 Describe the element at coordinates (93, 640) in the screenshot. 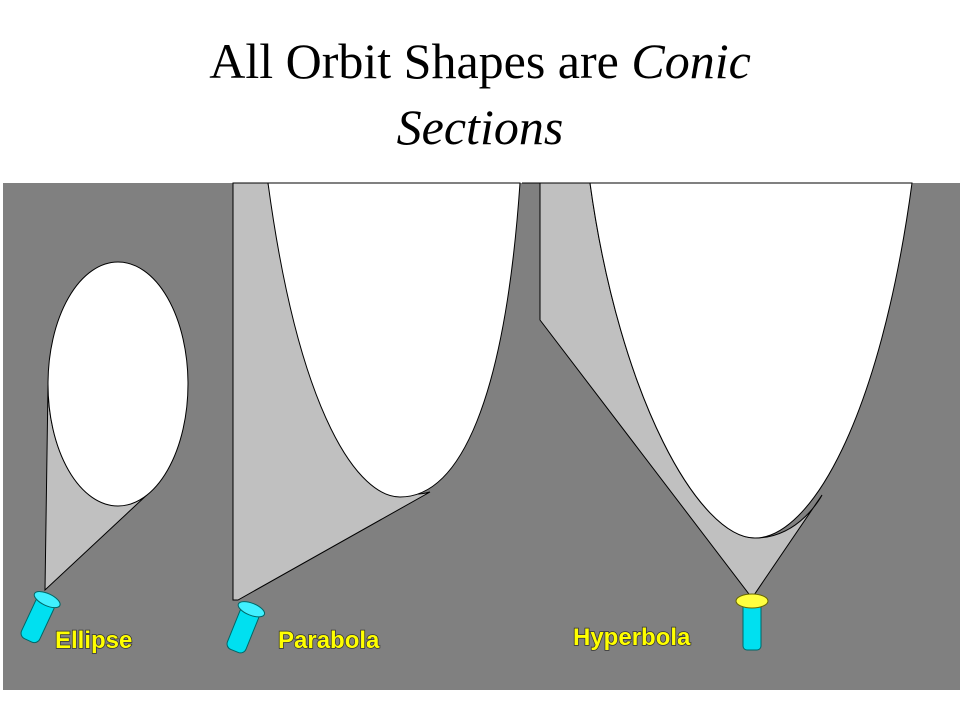

I see `ellipse-label: Ellipse` at that location.